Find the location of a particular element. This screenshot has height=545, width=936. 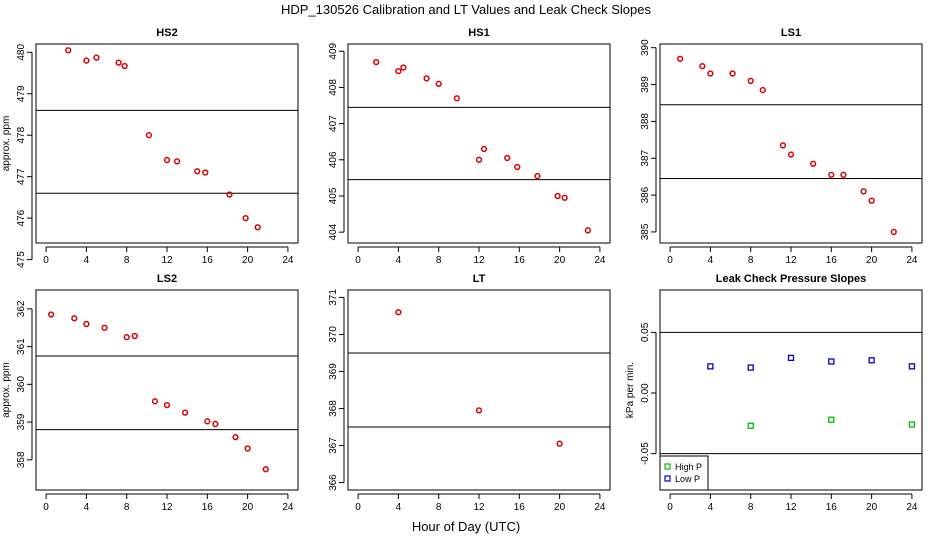

y-axis-label-hs2: approx. ppm is located at coordinates (6, 144).